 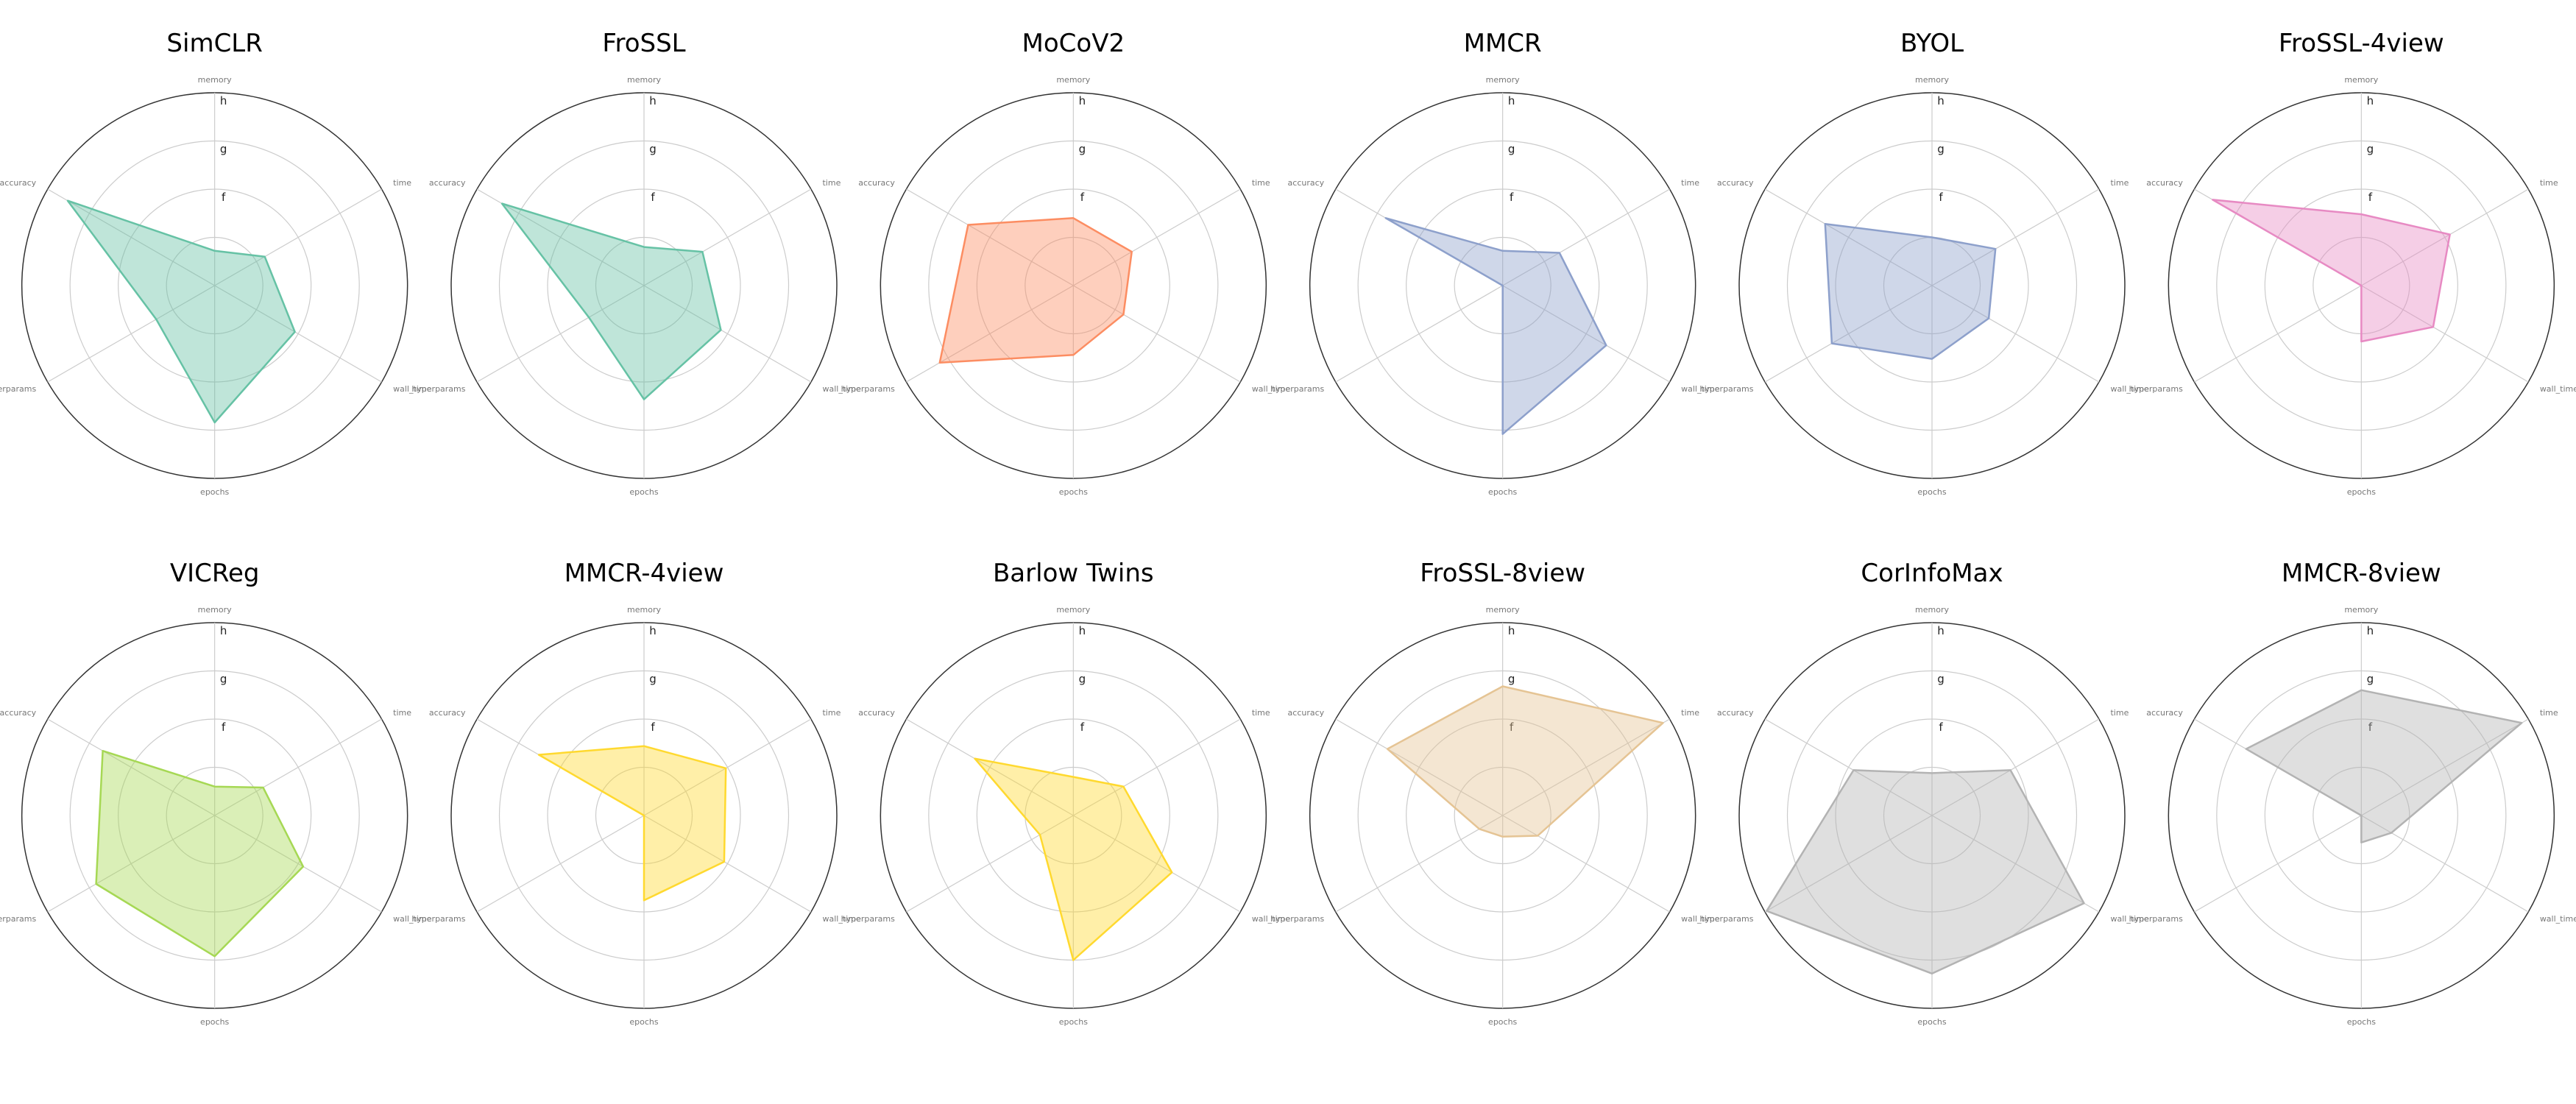 What do you see at coordinates (2361, 573) in the screenshot?
I see `panel-title: MMCR-8view` at bounding box center [2361, 573].